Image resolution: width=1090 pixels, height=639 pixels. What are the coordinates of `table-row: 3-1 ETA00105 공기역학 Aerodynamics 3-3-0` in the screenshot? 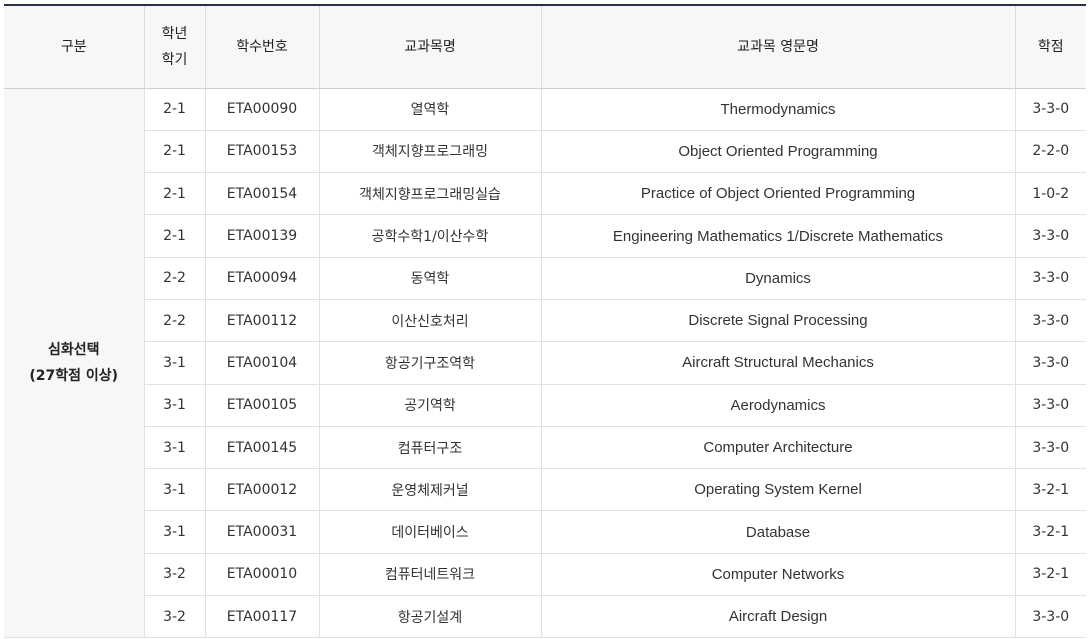 It's located at (545, 405).